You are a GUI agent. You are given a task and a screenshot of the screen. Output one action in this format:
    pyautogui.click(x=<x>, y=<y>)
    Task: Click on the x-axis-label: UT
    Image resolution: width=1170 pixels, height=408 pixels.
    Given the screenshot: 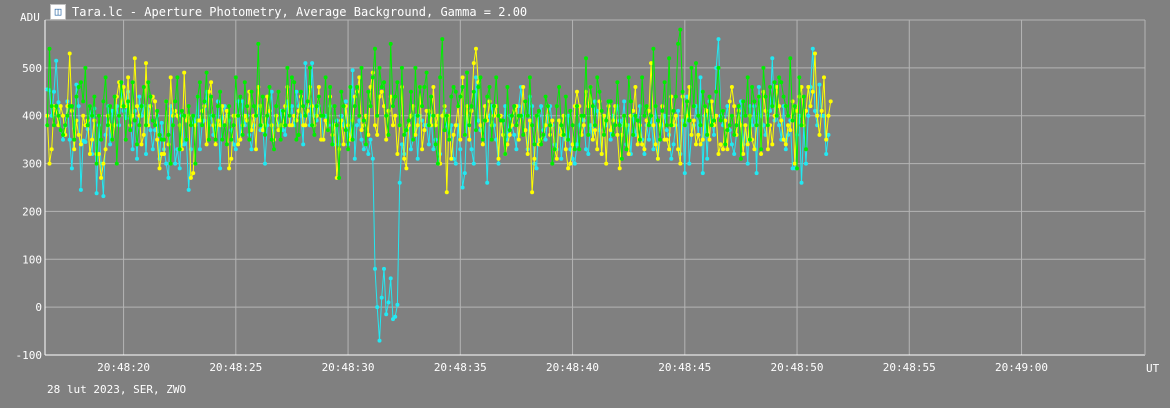 What is the action you would take?
    pyautogui.click(x=1153, y=368)
    